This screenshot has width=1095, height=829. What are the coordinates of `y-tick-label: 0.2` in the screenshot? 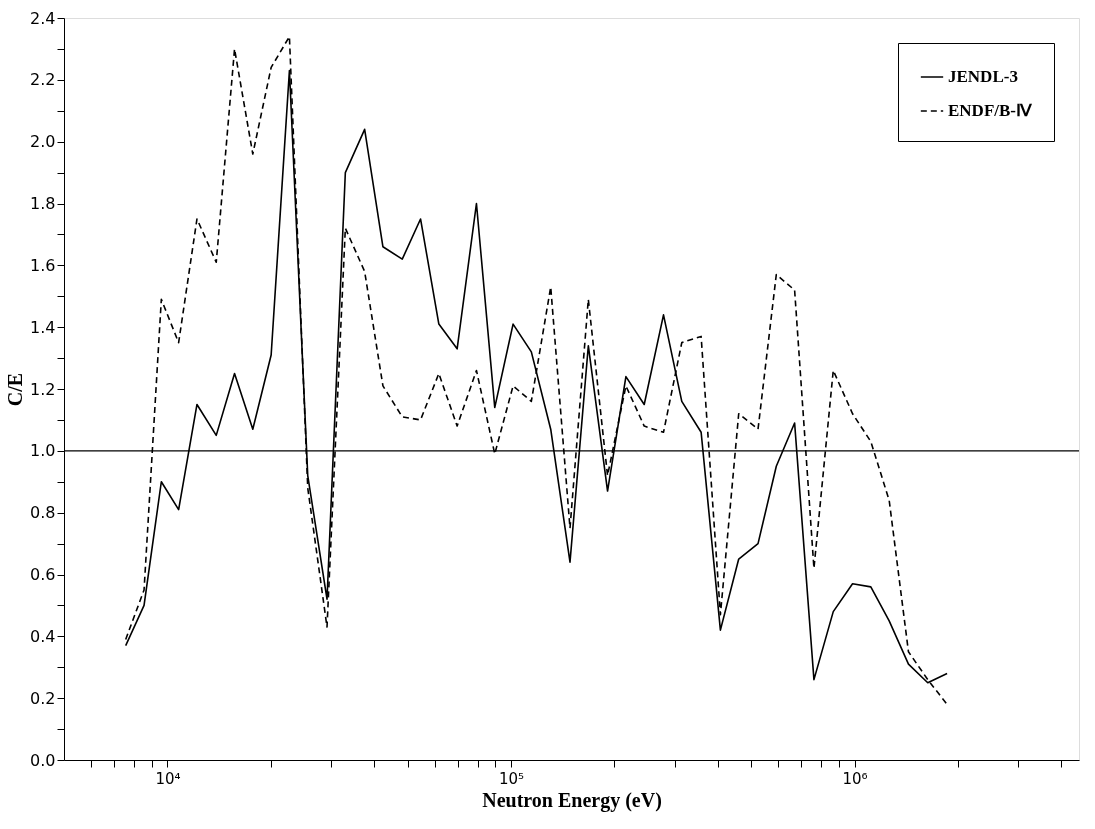 It's located at (43, 698).